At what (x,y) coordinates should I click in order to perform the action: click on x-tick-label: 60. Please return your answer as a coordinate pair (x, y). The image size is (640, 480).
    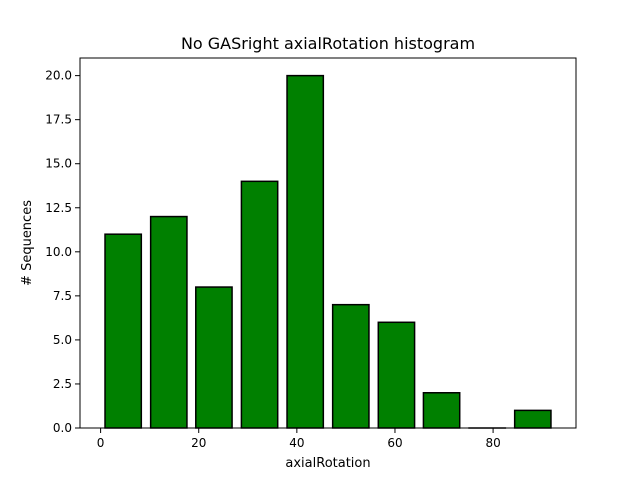
    Looking at the image, I should click on (394, 443).